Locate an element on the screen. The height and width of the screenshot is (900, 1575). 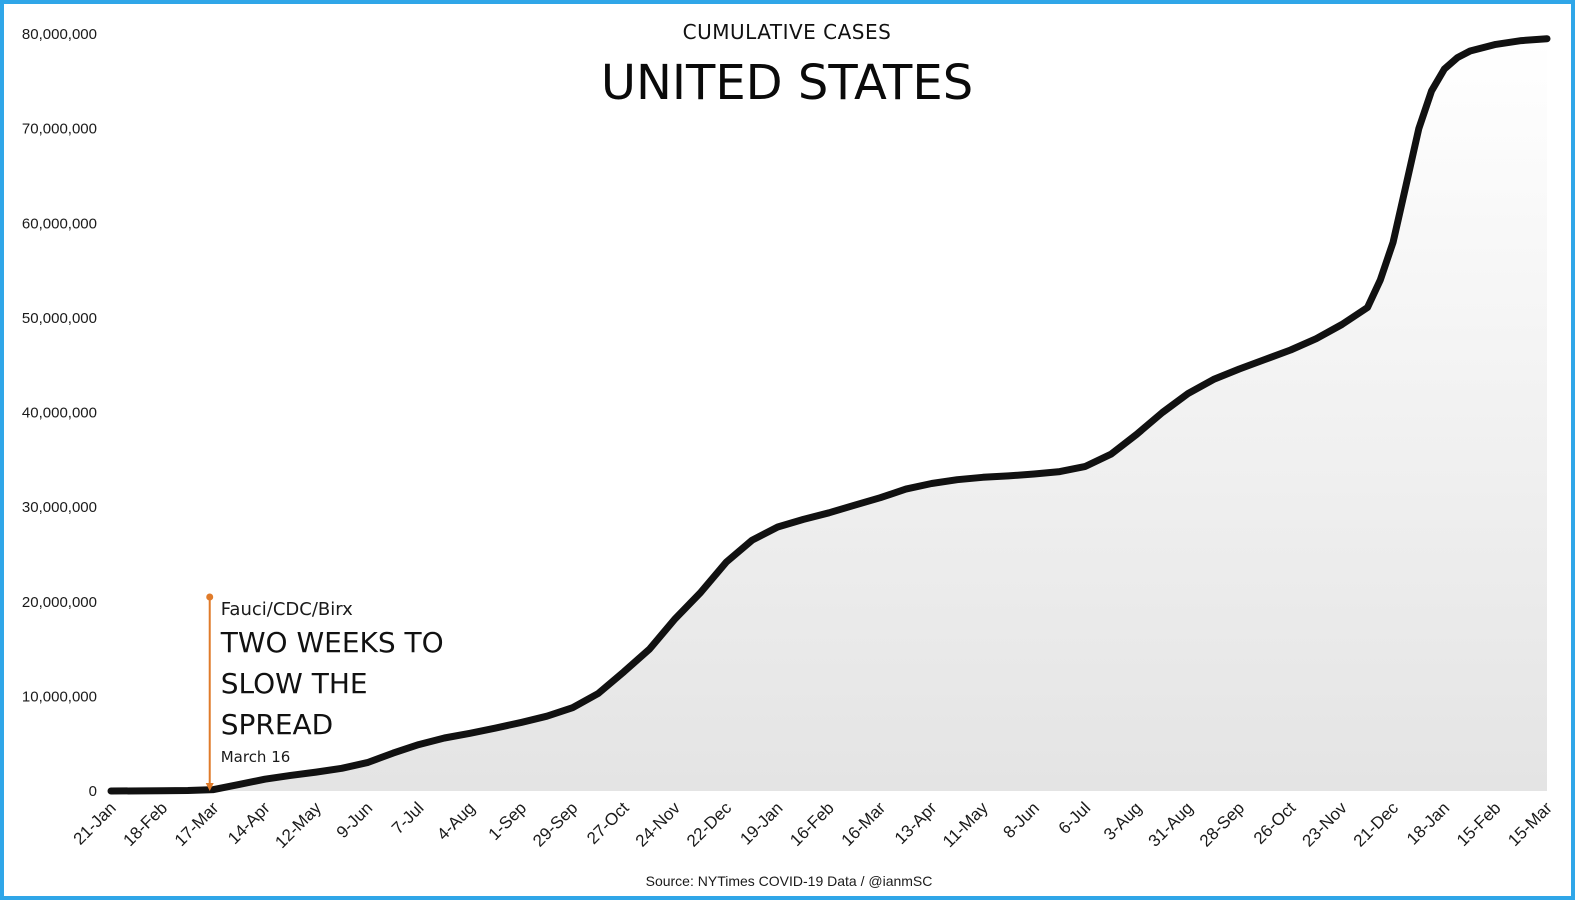
x-tick-label: 13-Apr is located at coordinates (916, 823).